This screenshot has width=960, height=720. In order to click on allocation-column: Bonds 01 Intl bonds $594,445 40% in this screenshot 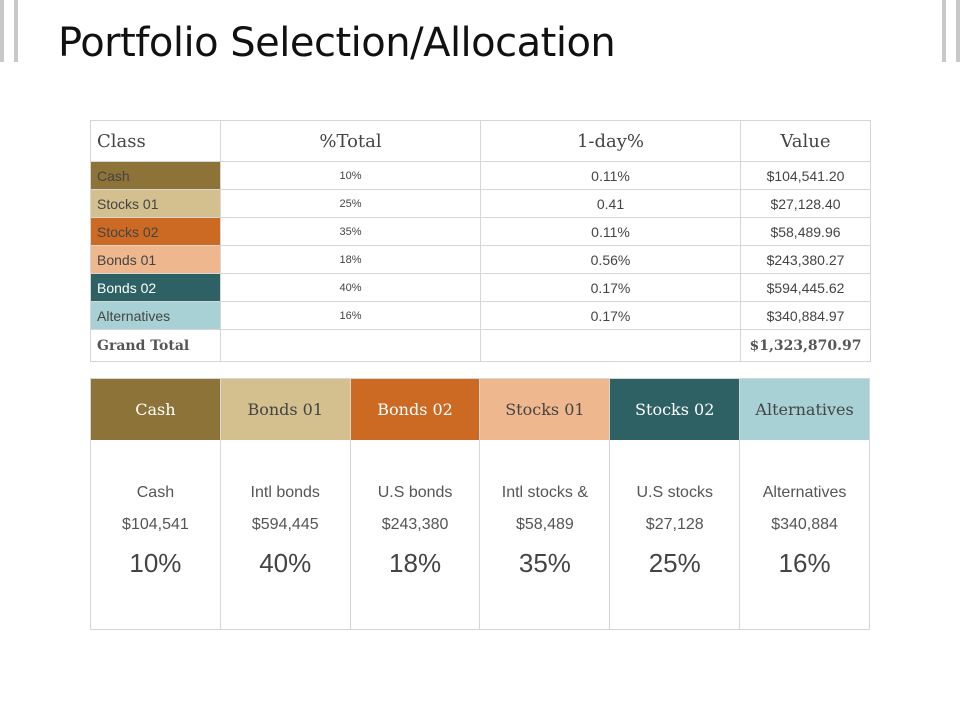, I will do `click(285, 504)`.